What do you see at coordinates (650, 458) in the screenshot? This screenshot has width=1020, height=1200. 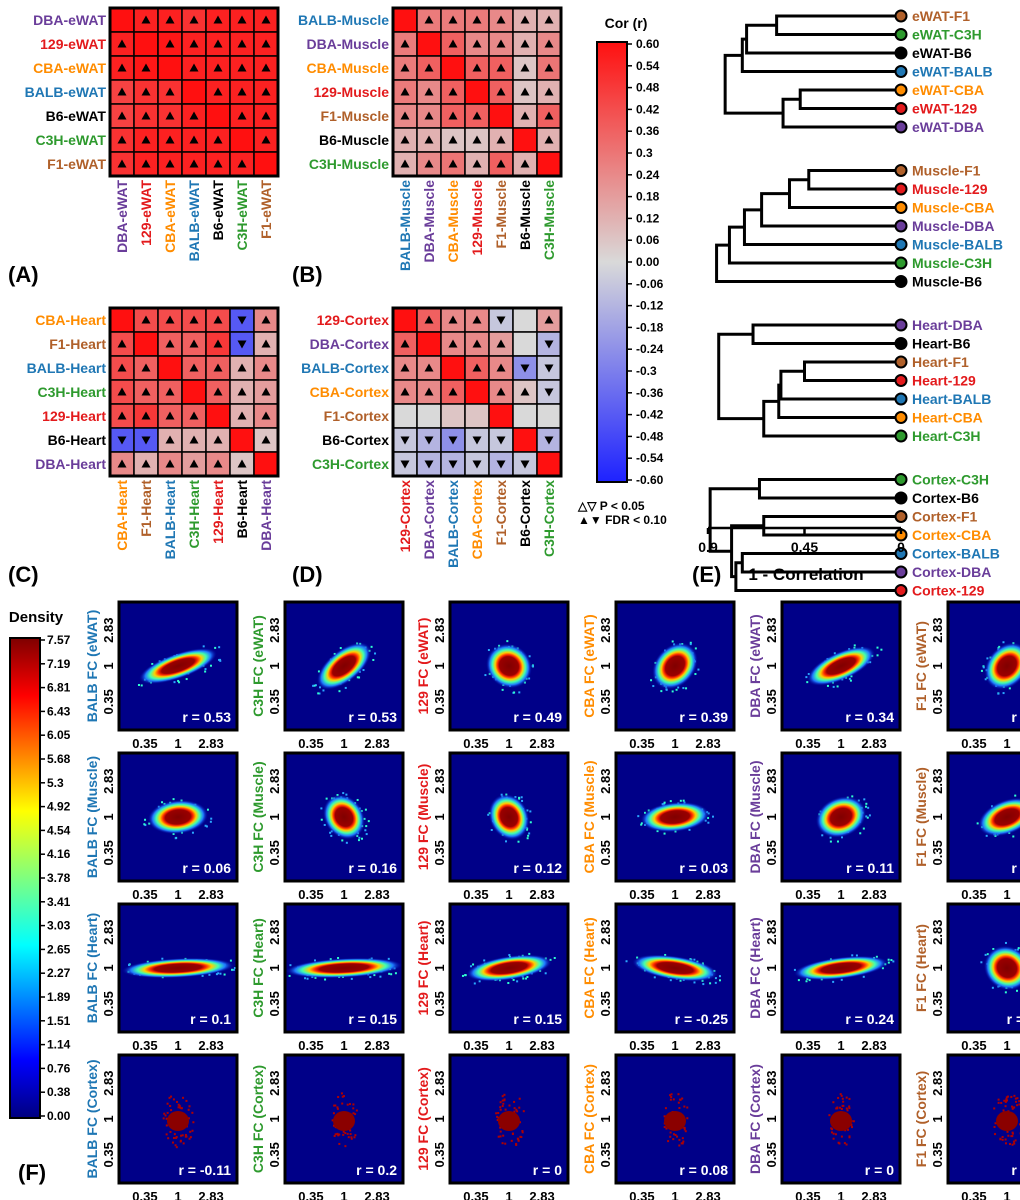 I see `legend-tick-label: -0.54` at bounding box center [650, 458].